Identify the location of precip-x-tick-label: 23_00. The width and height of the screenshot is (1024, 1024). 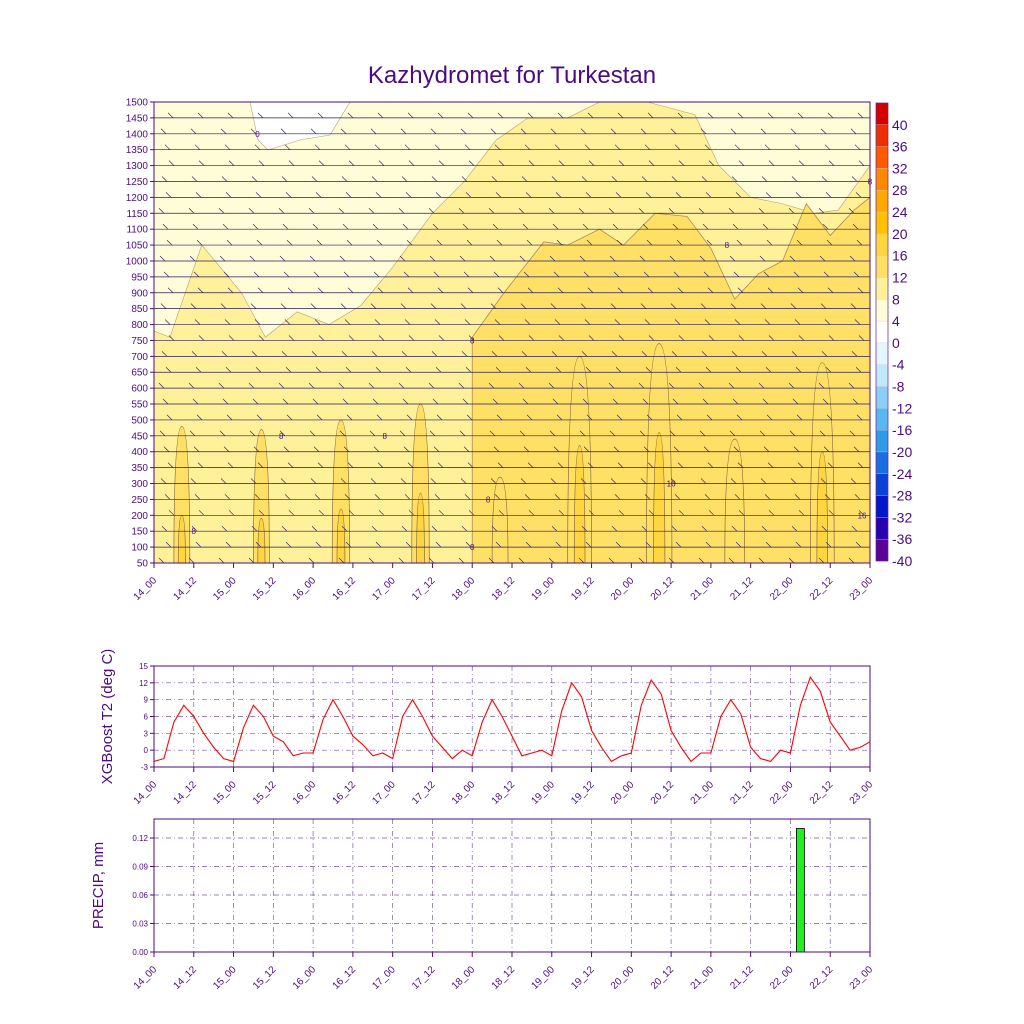
(862, 978).